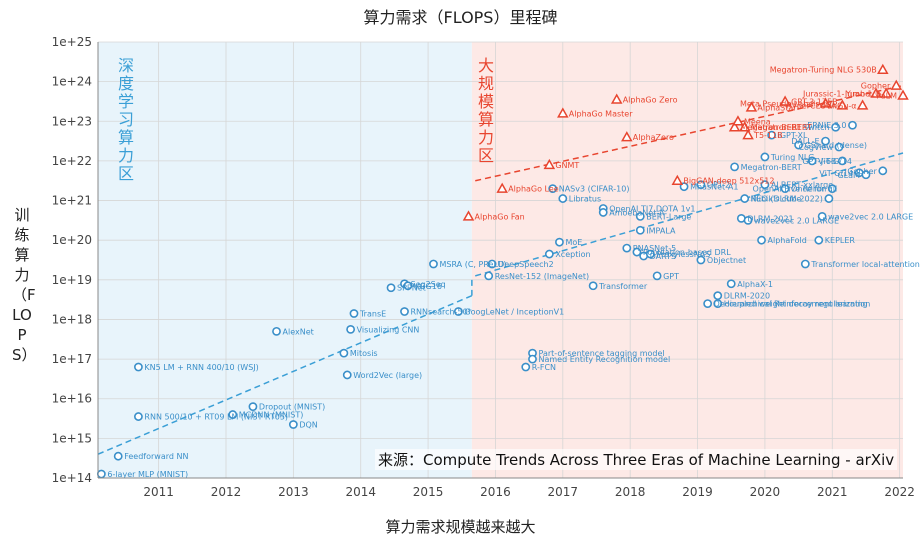 The image size is (921, 549). What do you see at coordinates (899, 492) in the screenshot?
I see `x-tick-label: 2022` at bounding box center [899, 492].